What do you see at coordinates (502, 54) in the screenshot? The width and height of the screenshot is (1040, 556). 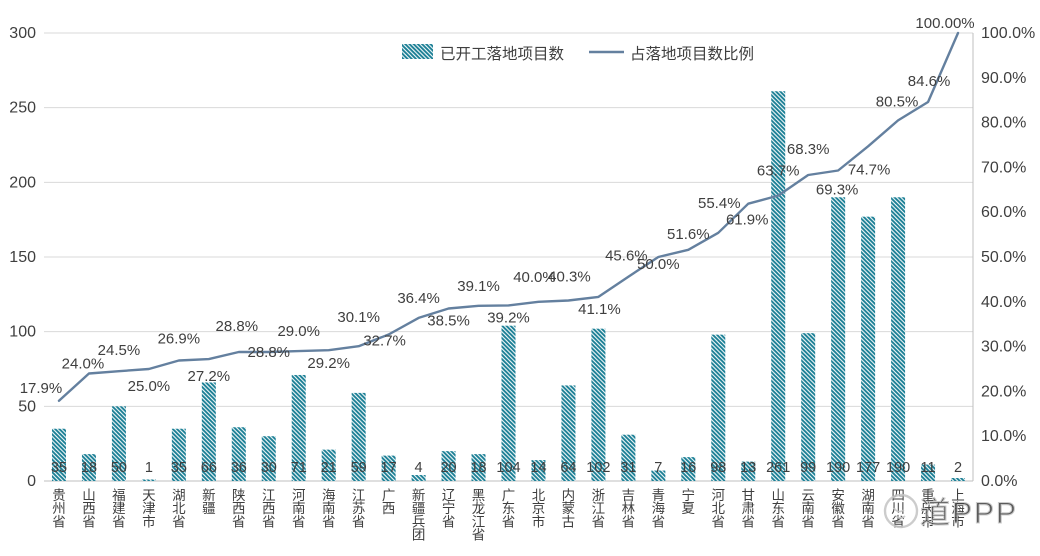 I see `legend-bar-label: 已开工落地项目数` at bounding box center [502, 54].